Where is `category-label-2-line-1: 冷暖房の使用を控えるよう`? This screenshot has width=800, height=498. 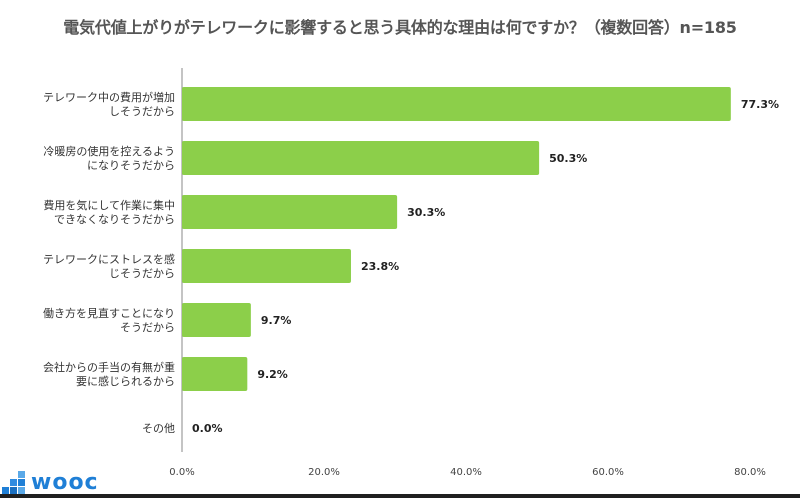 category-label-2-line-1: 冷暖房の使用を控えるよう is located at coordinates (109, 151).